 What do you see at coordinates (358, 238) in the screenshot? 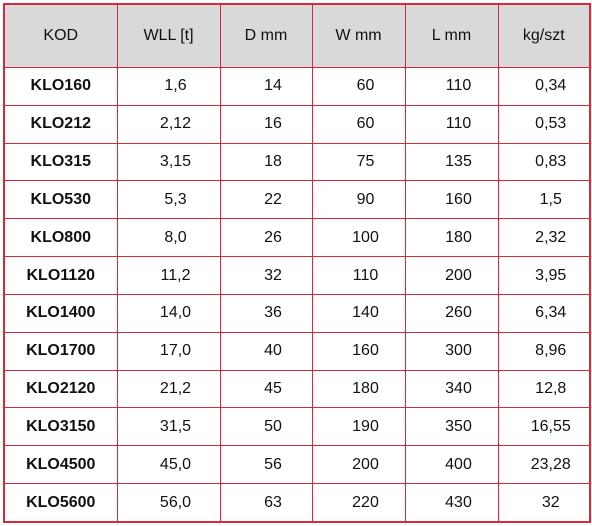
I see `value-cell: 100` at bounding box center [358, 238].